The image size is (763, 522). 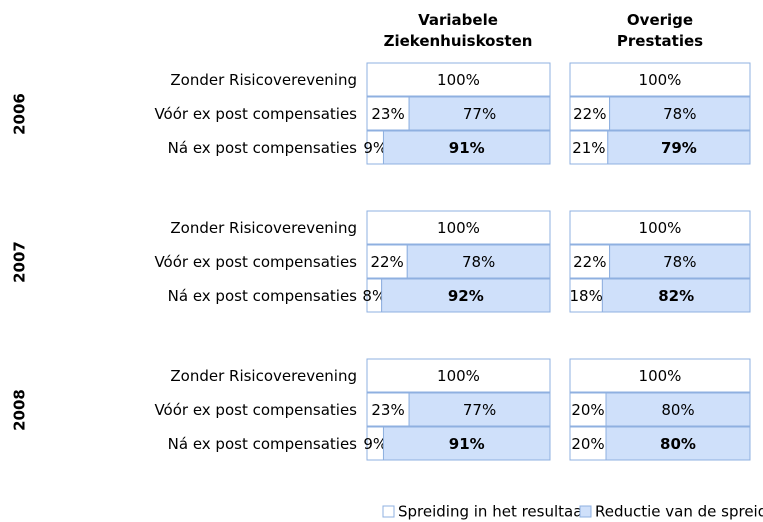 I want to click on year-label: 2006, so click(x=20, y=114).